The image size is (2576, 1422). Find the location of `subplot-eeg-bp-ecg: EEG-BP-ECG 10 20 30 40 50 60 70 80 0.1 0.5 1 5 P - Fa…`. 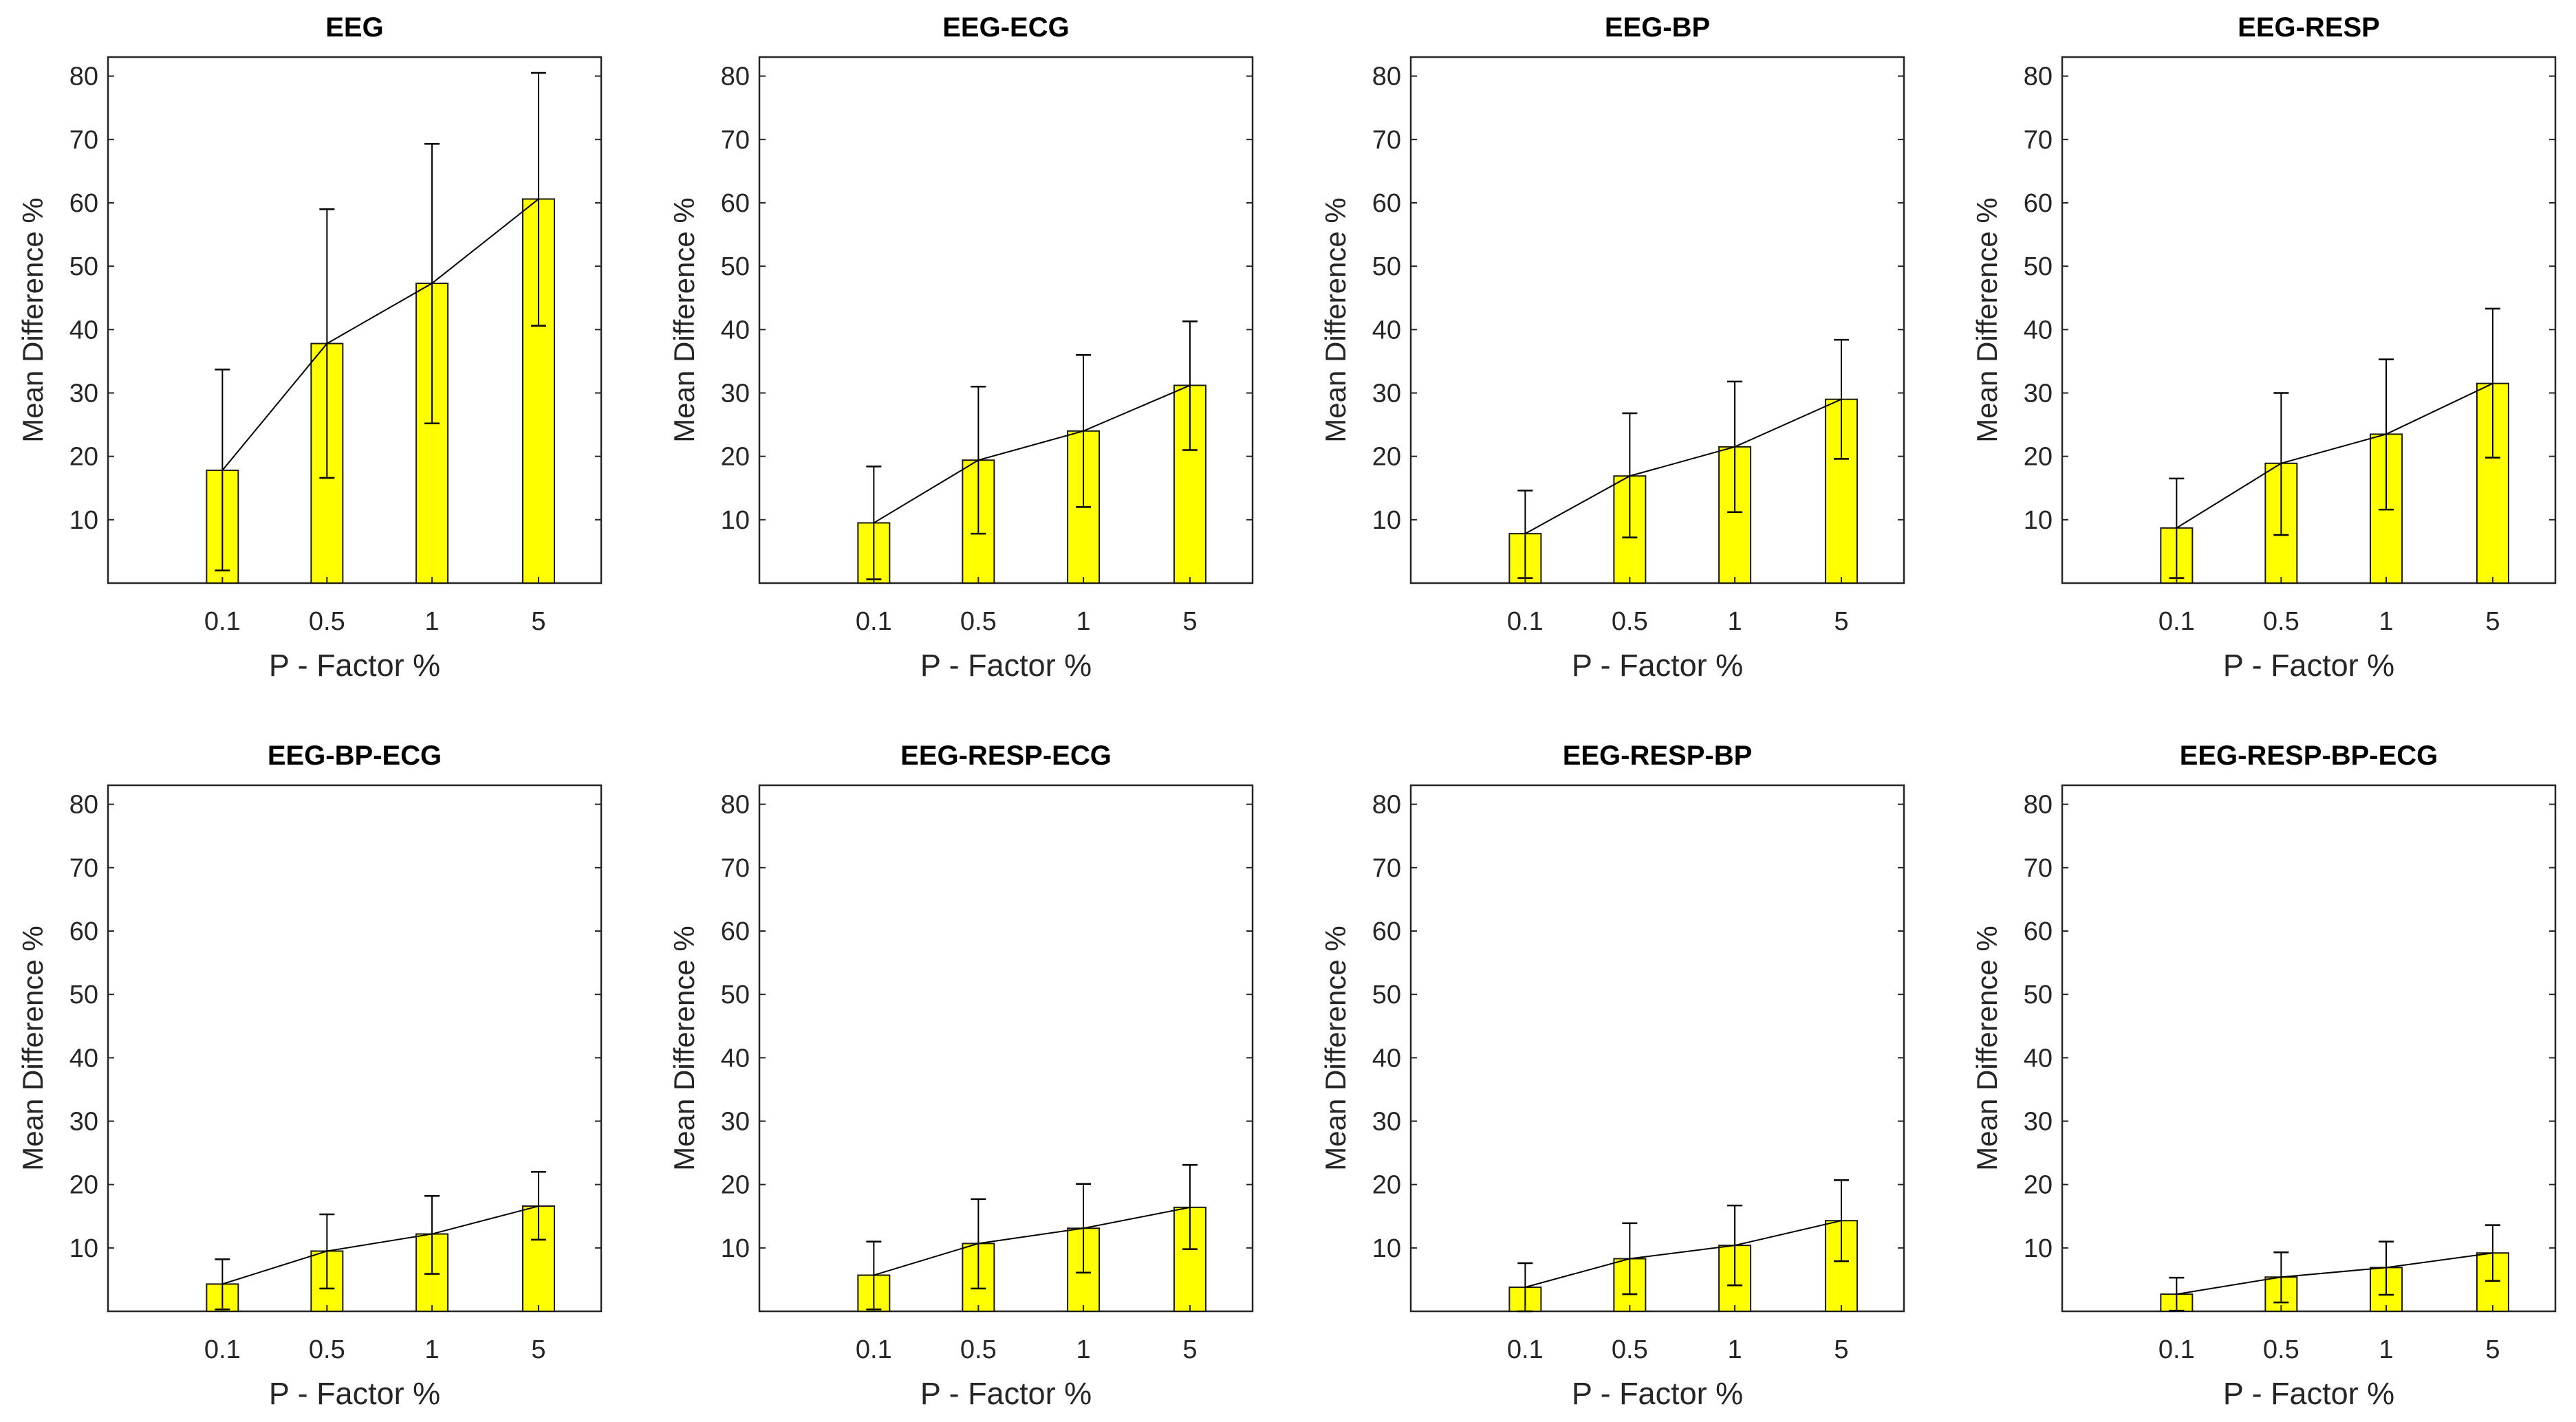

subplot-eeg-bp-ecg: EEG-BP-ECG 10 20 30 40 50 60 70 80 0.1 0.5 1 5 P - Fa… is located at coordinates (310, 1076).